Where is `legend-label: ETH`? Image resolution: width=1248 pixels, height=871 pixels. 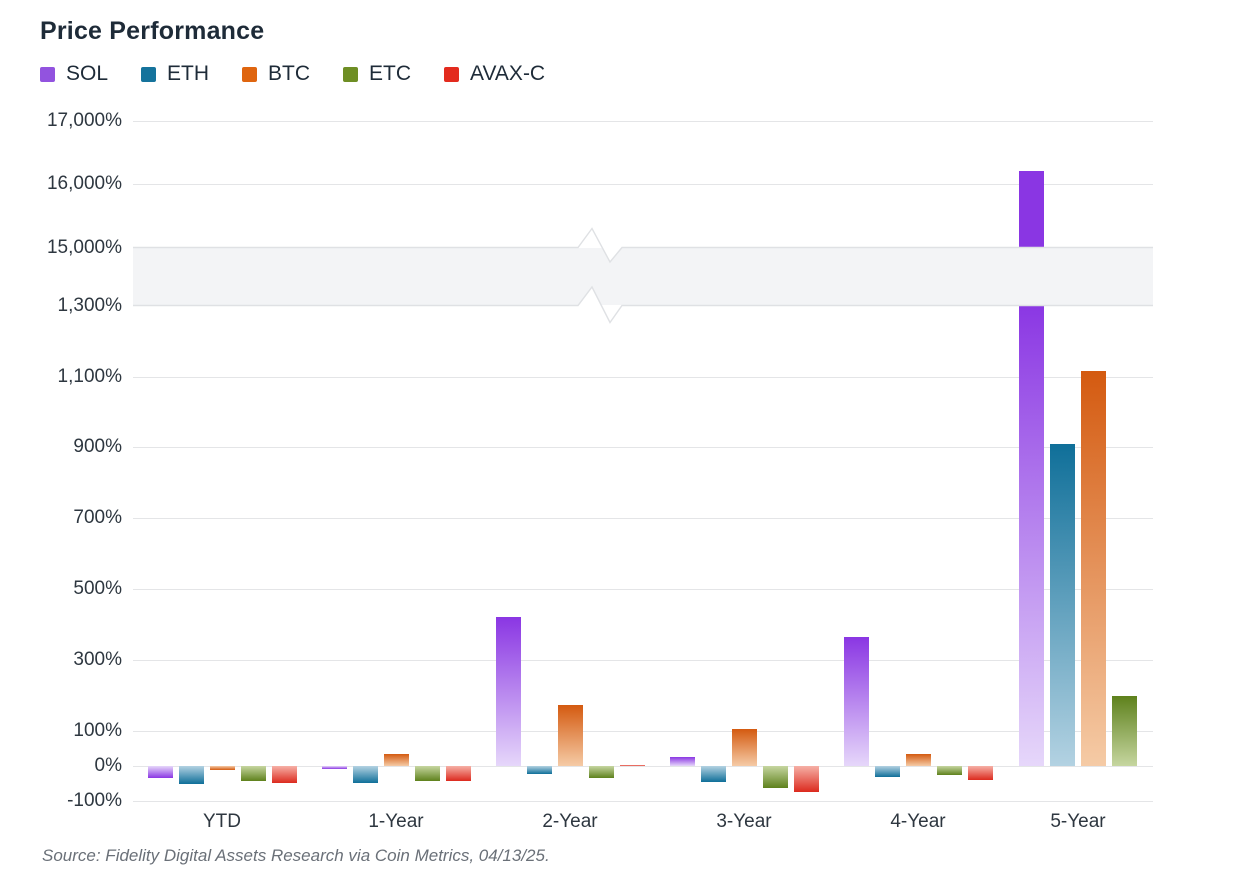 legend-label: ETH is located at coordinates (188, 73).